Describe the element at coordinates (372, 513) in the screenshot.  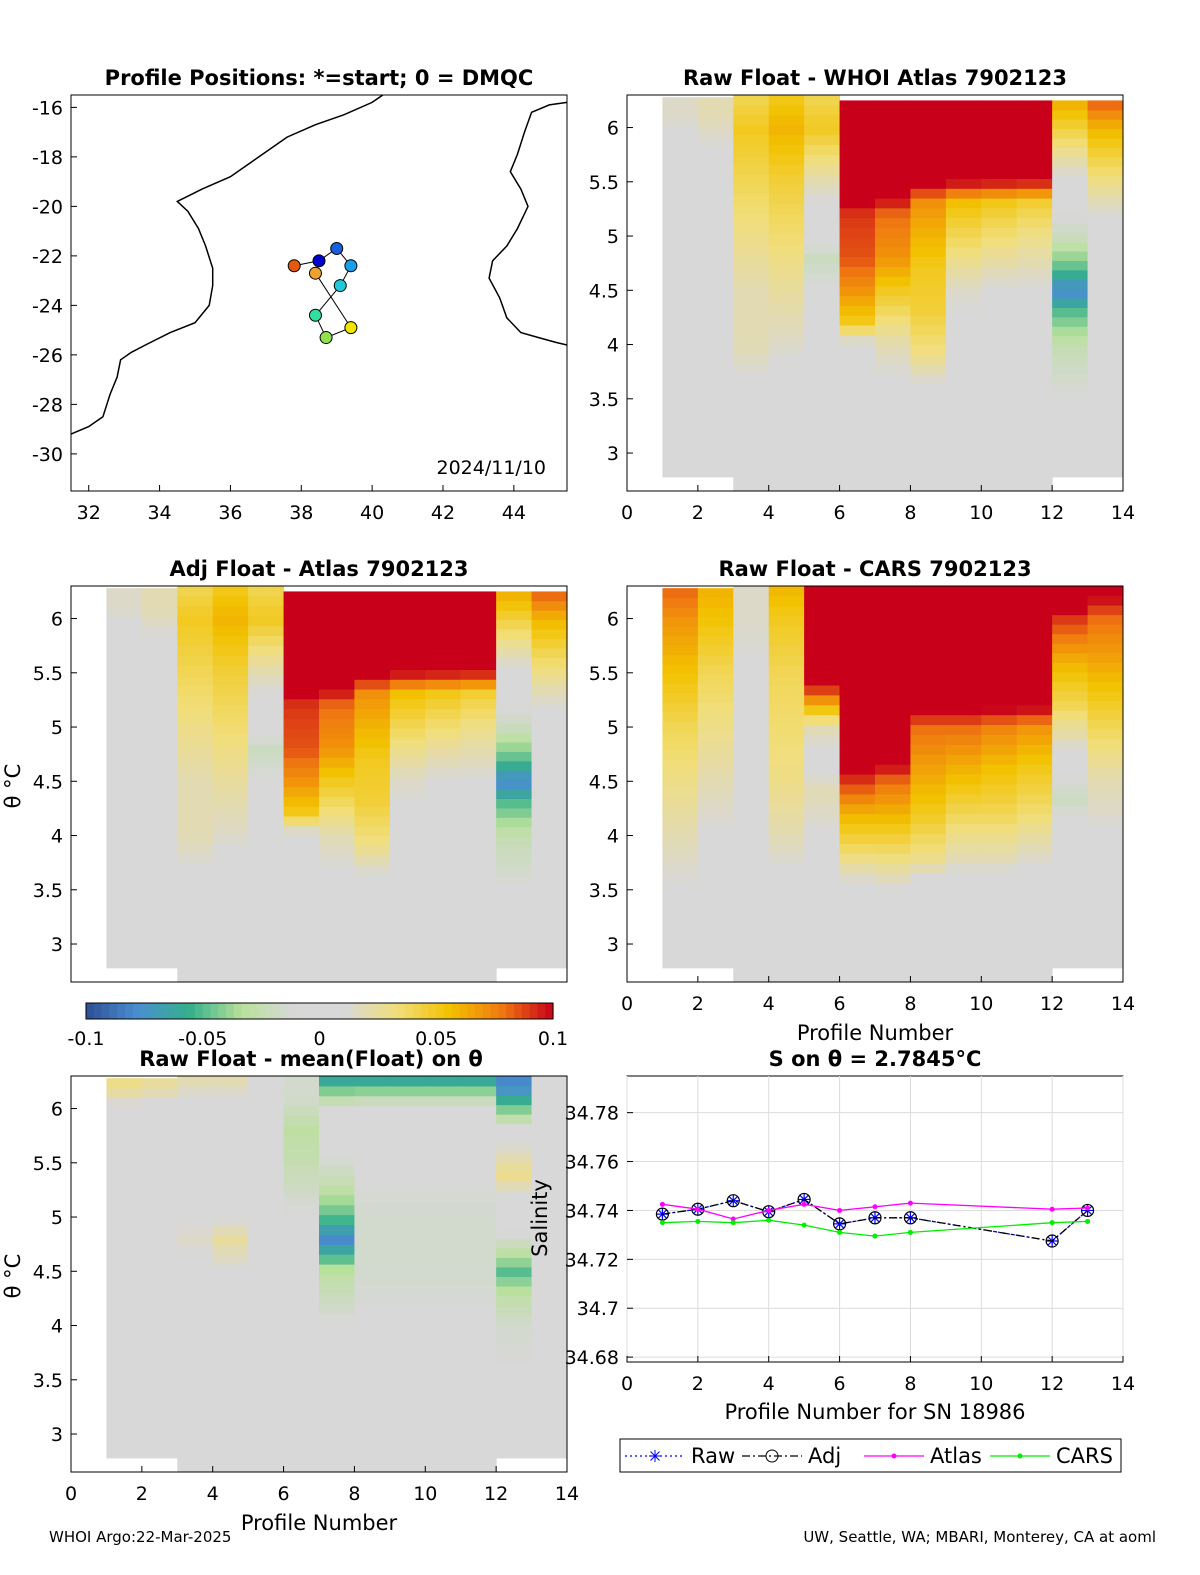
I see `map-xtick-label: 40` at that location.